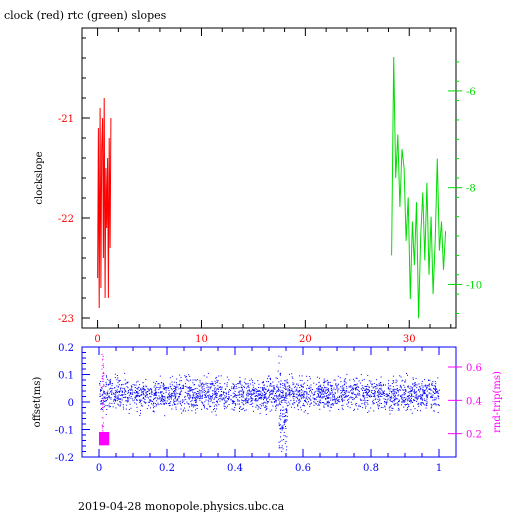  I want to click on top-x-tick-label: 10, so click(201, 339).